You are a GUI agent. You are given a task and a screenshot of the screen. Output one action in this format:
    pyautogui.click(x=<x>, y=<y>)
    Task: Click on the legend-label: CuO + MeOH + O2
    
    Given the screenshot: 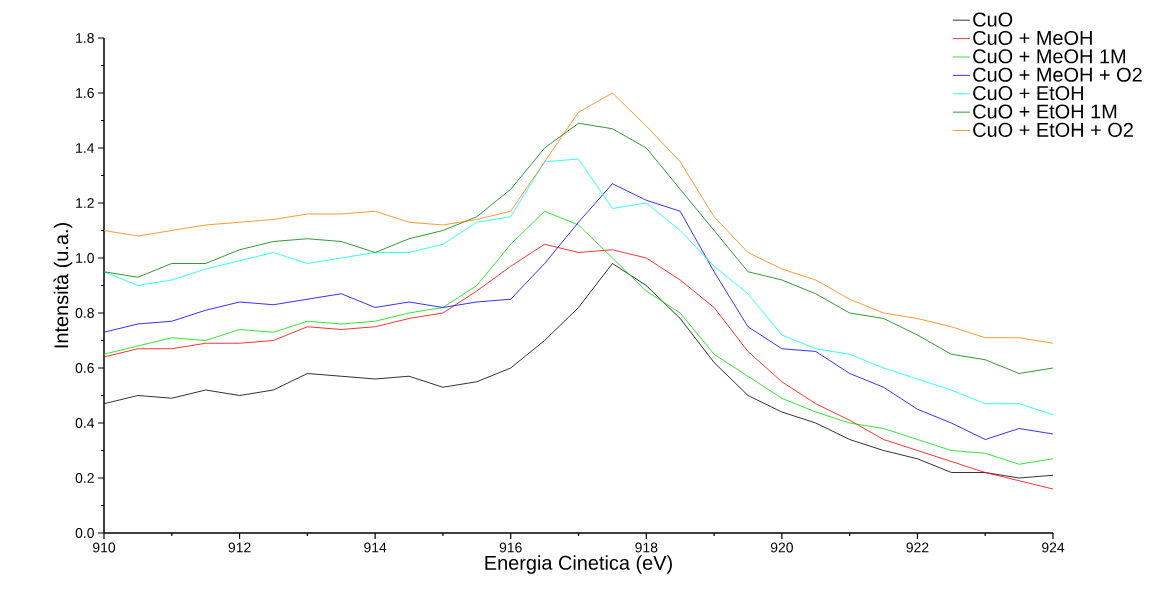 What is the action you would take?
    pyautogui.click(x=1057, y=74)
    